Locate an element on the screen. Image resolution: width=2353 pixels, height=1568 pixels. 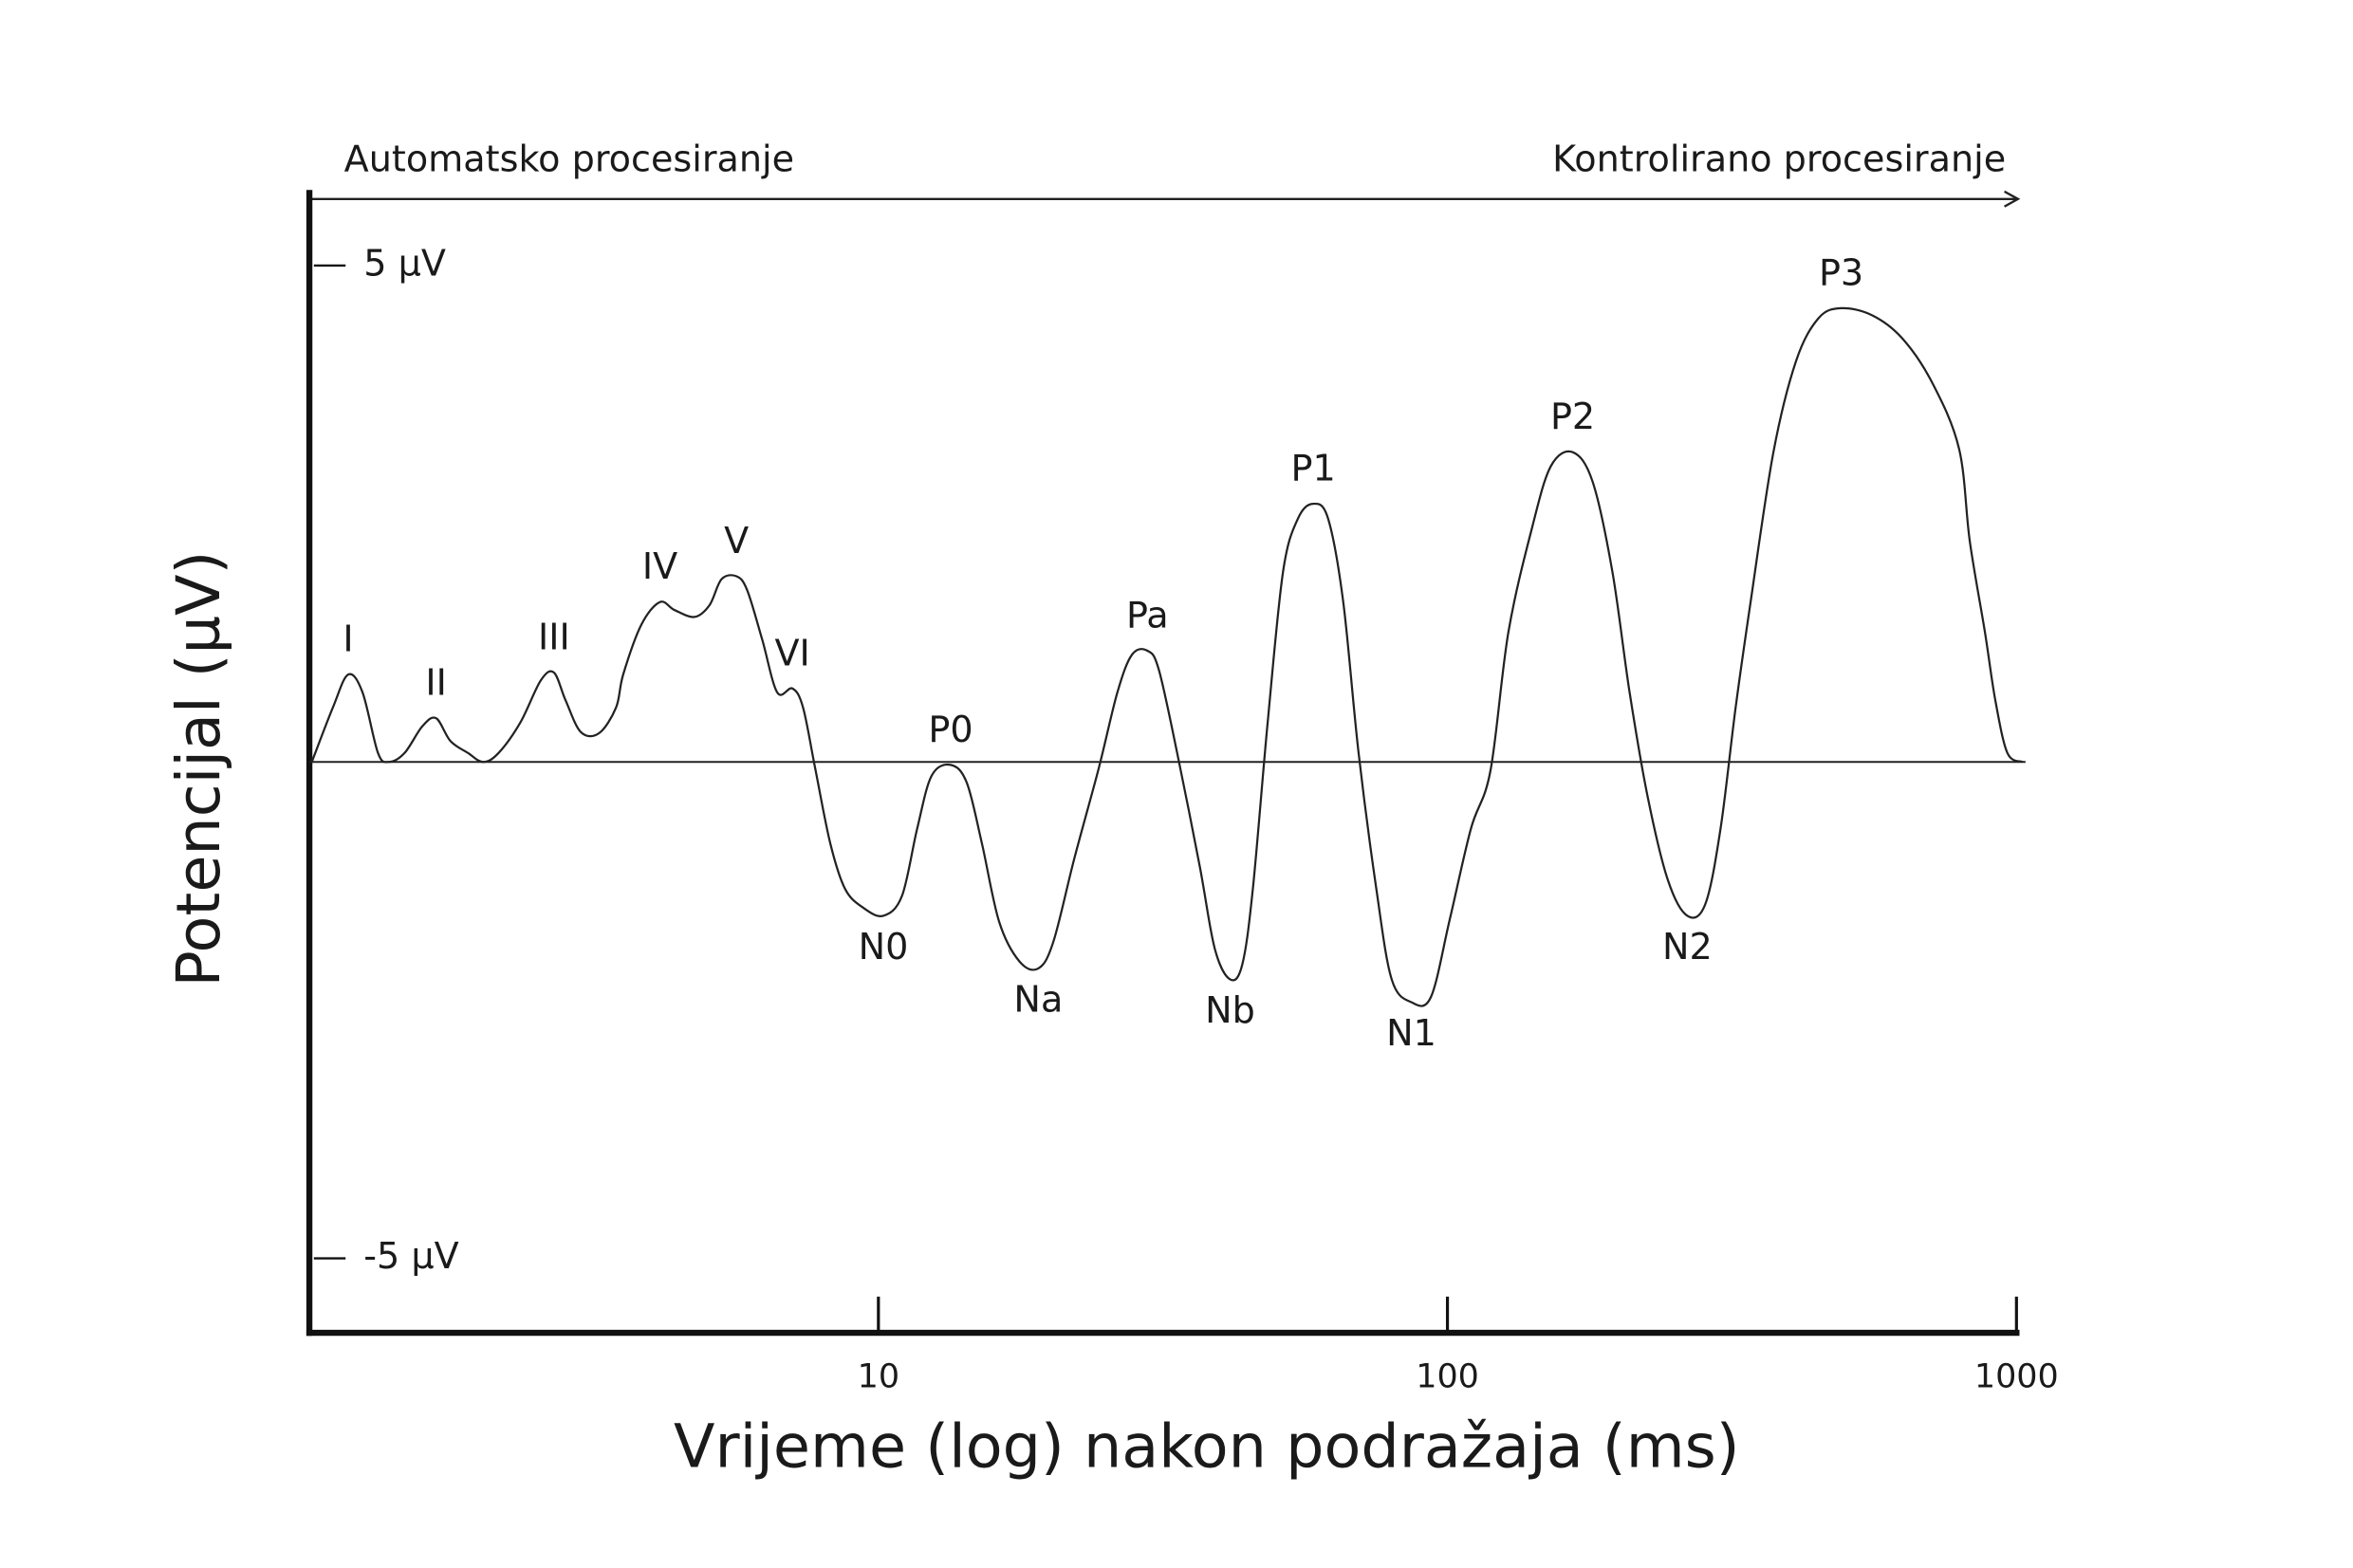
top-left-label: Automatsko procesiranje is located at coordinates (569, 159).